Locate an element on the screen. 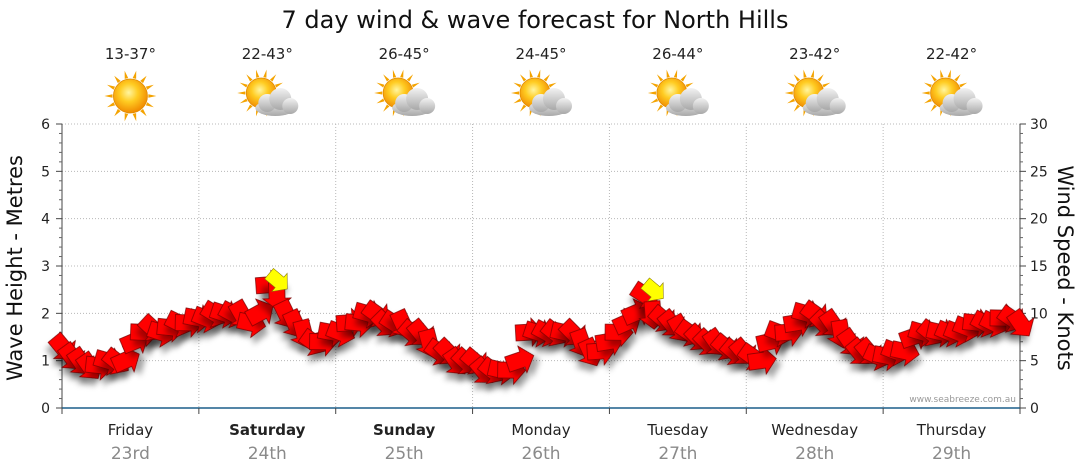 The height and width of the screenshot is (475, 1080). day-weather-thursday: 22-42° is located at coordinates (952, 81).